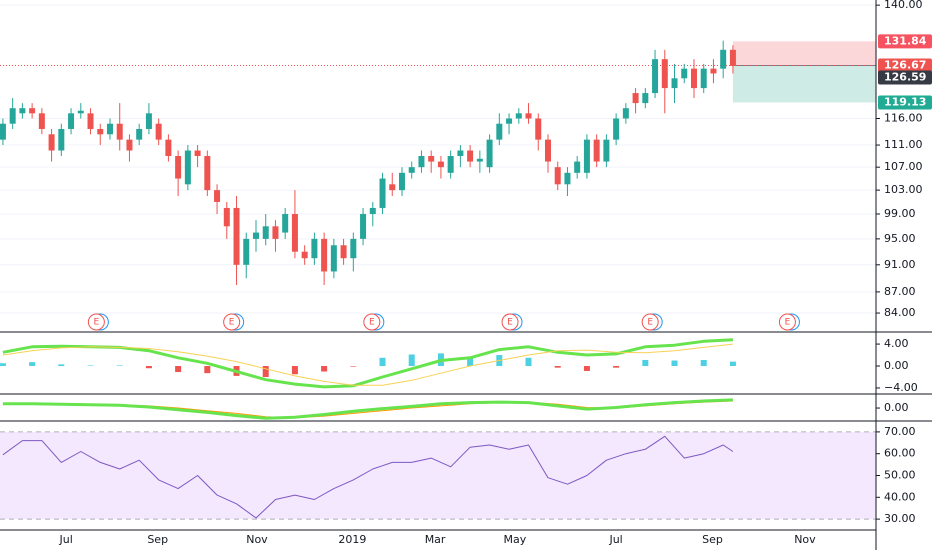 Image resolution: width=932 pixels, height=550 pixels. What do you see at coordinates (804, 53) in the screenshot?
I see `stop-zone` at bounding box center [804, 53].